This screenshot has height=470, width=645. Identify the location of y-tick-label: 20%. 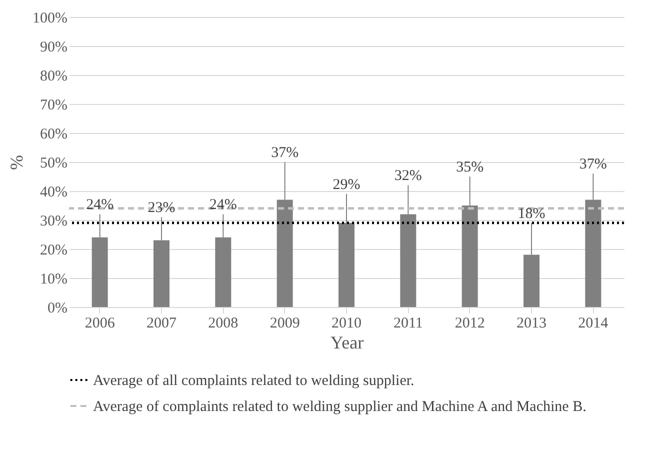
(54, 250).